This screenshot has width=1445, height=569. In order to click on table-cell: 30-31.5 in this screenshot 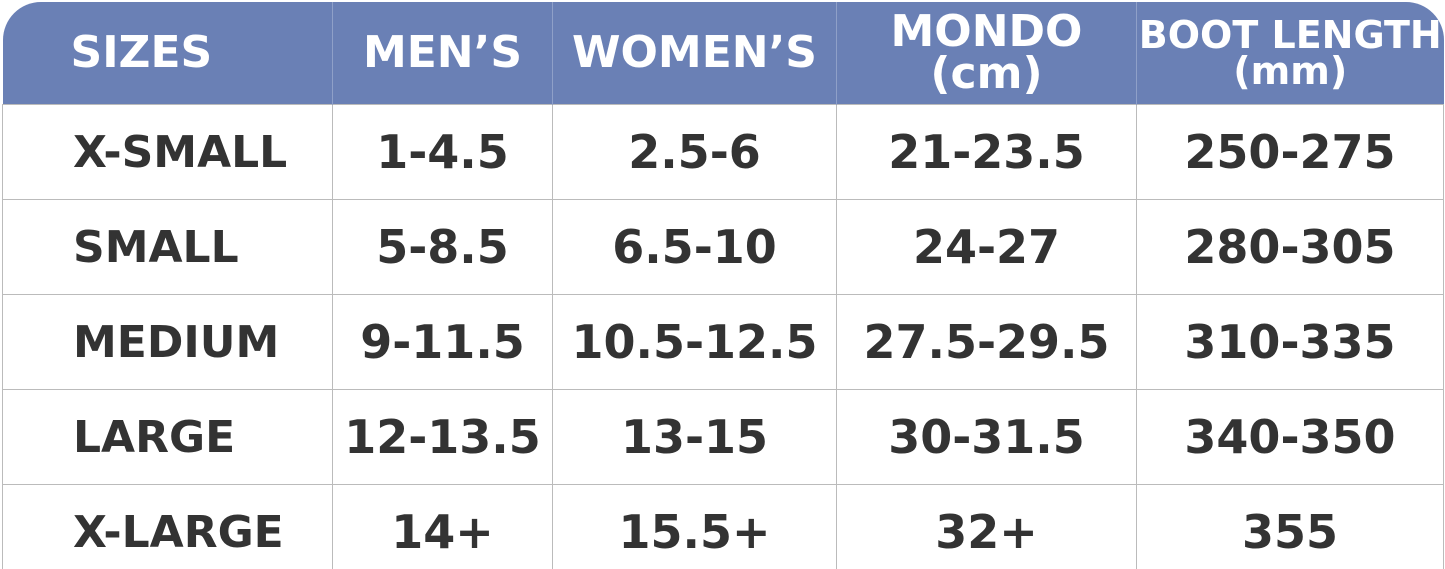, I will do `click(986, 437)`.